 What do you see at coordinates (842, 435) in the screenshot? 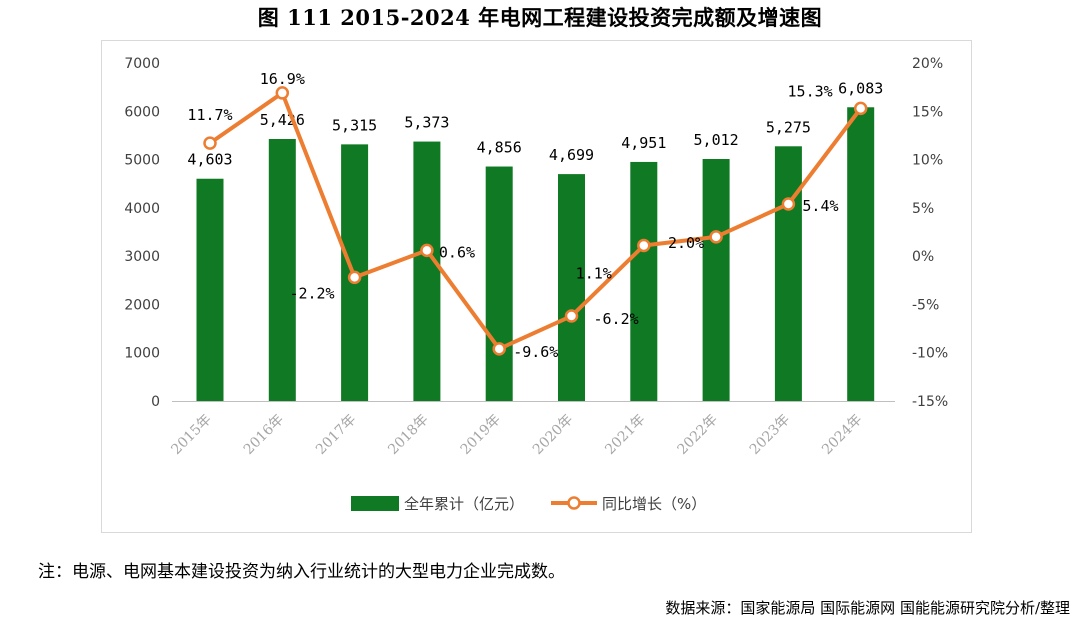
I see `x-tick-label: 2024年` at bounding box center [842, 435].